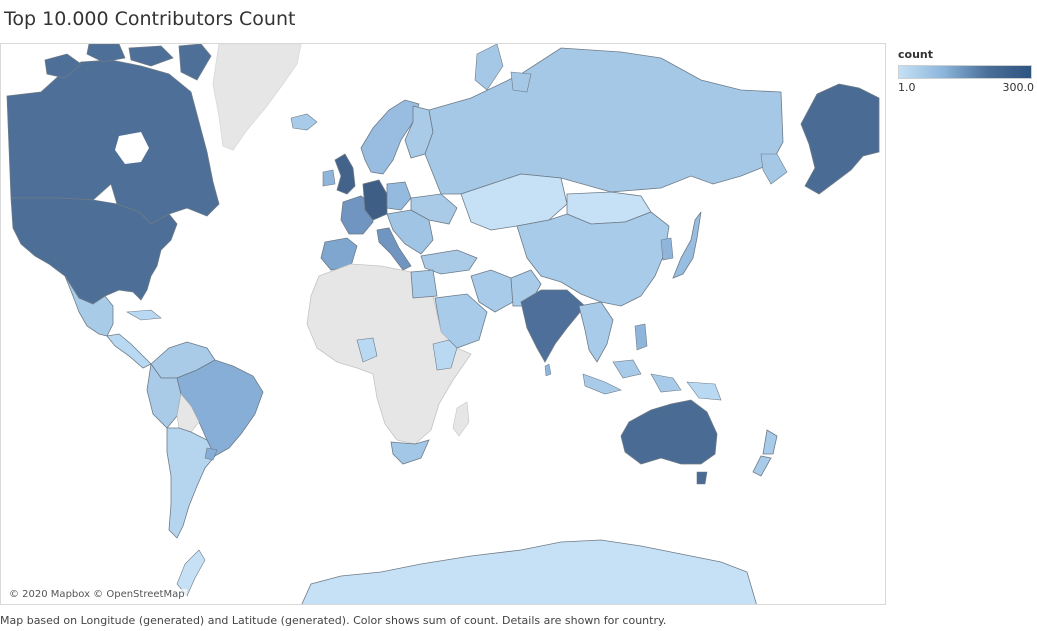  I want to click on country-uruguay, so click(211, 454).